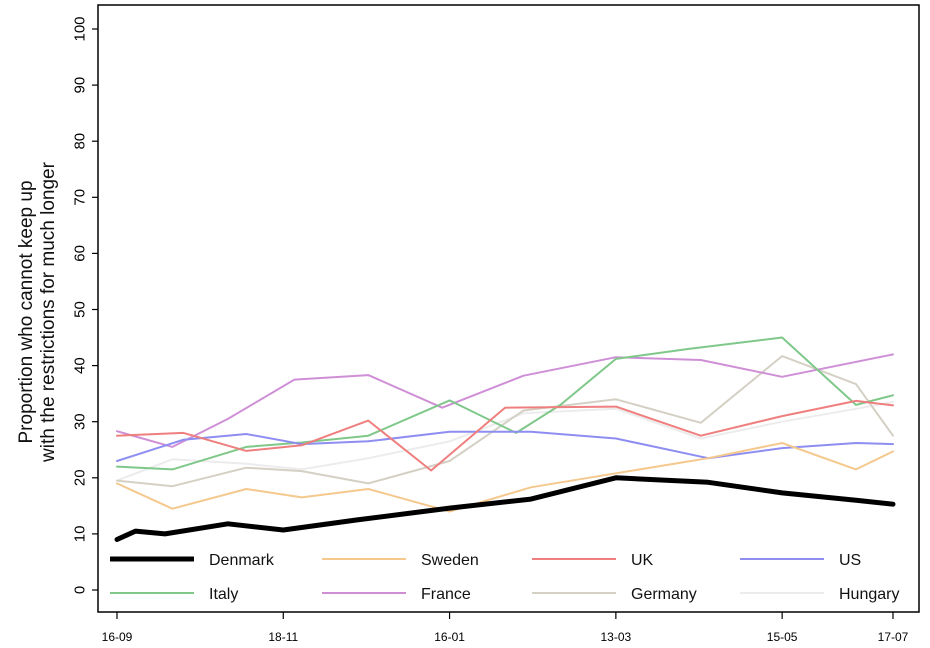 This screenshot has width=930, height=648. I want to click on y-tick-label: 100, so click(80, 28).